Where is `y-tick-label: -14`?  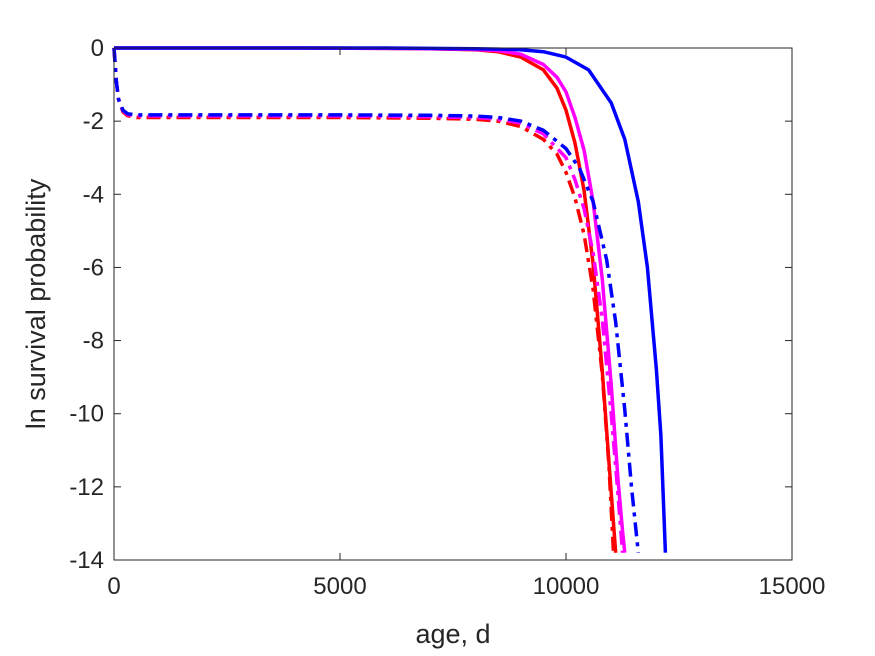
y-tick-label: -14 is located at coordinates (86, 560).